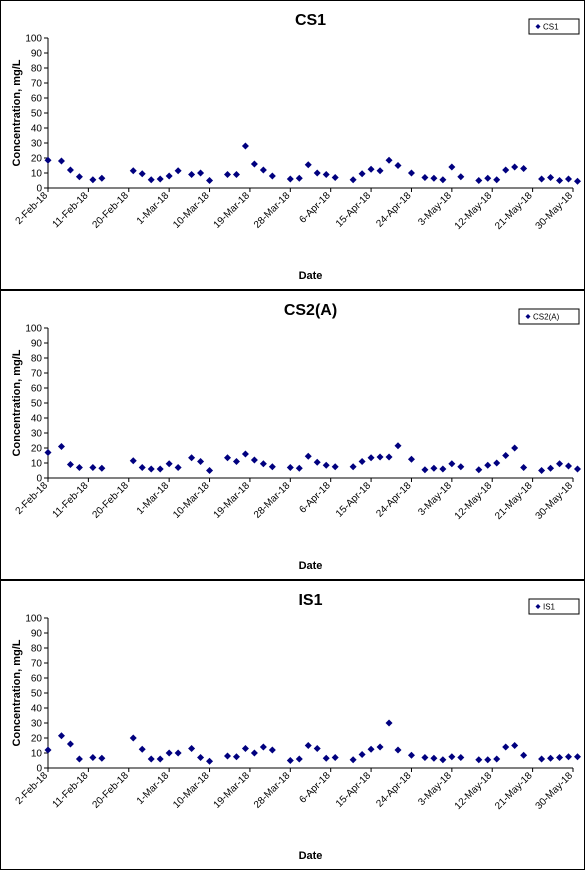 Image resolution: width=585 pixels, height=870 pixels. Describe the element at coordinates (32, 788) in the screenshot. I see `x-tick-label: 2-Feb-18` at that location.